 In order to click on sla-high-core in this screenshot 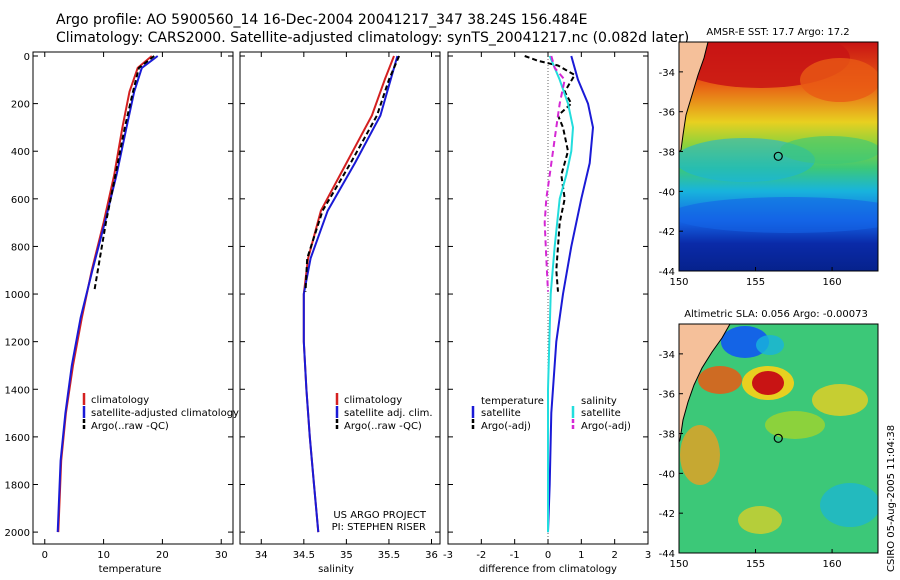, I will do `click(768, 383)`.